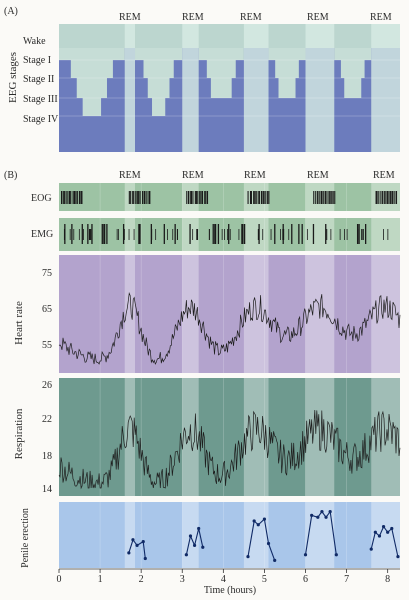  What do you see at coordinates (34, 41) in the screenshot?
I see `stage-wake-label: Wake` at bounding box center [34, 41].